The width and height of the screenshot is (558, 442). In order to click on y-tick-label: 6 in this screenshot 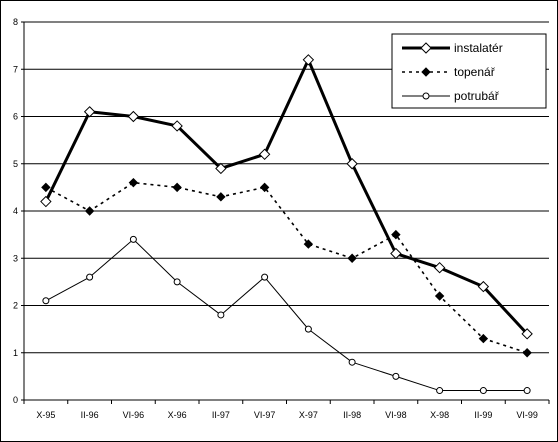, I will do `click(15, 117)`.